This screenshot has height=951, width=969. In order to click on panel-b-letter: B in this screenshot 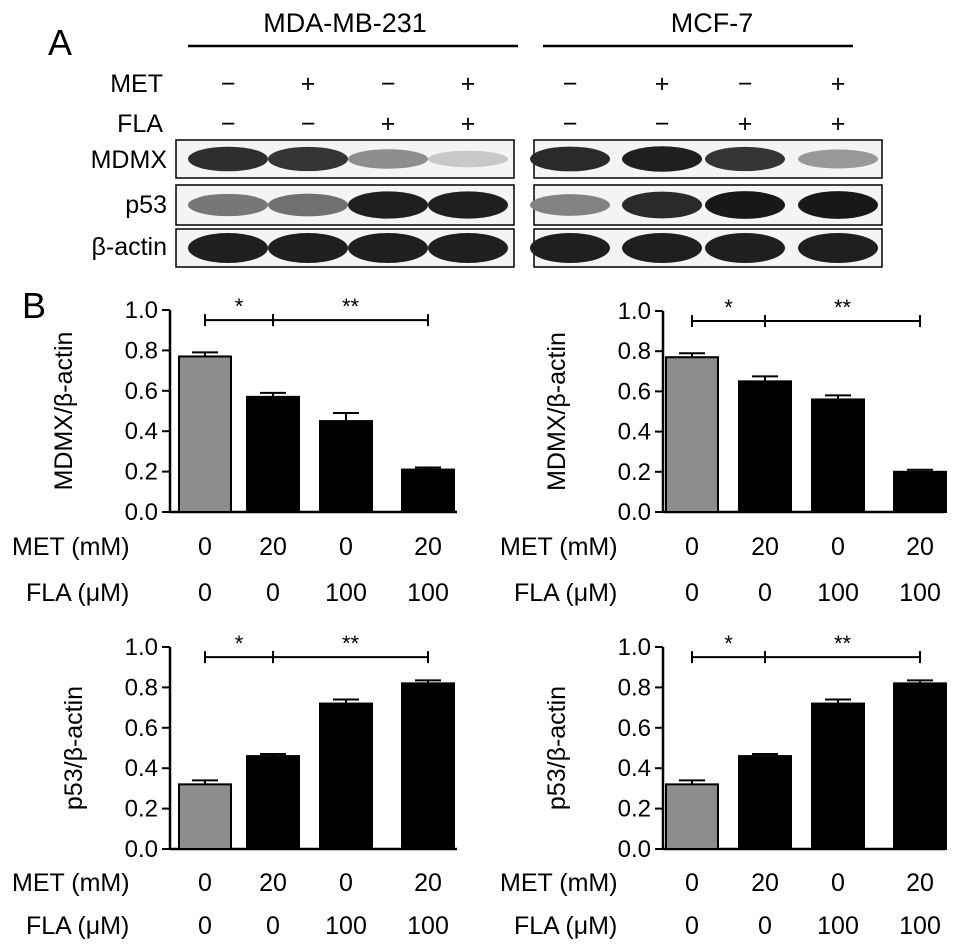, I will do `click(34, 305)`.